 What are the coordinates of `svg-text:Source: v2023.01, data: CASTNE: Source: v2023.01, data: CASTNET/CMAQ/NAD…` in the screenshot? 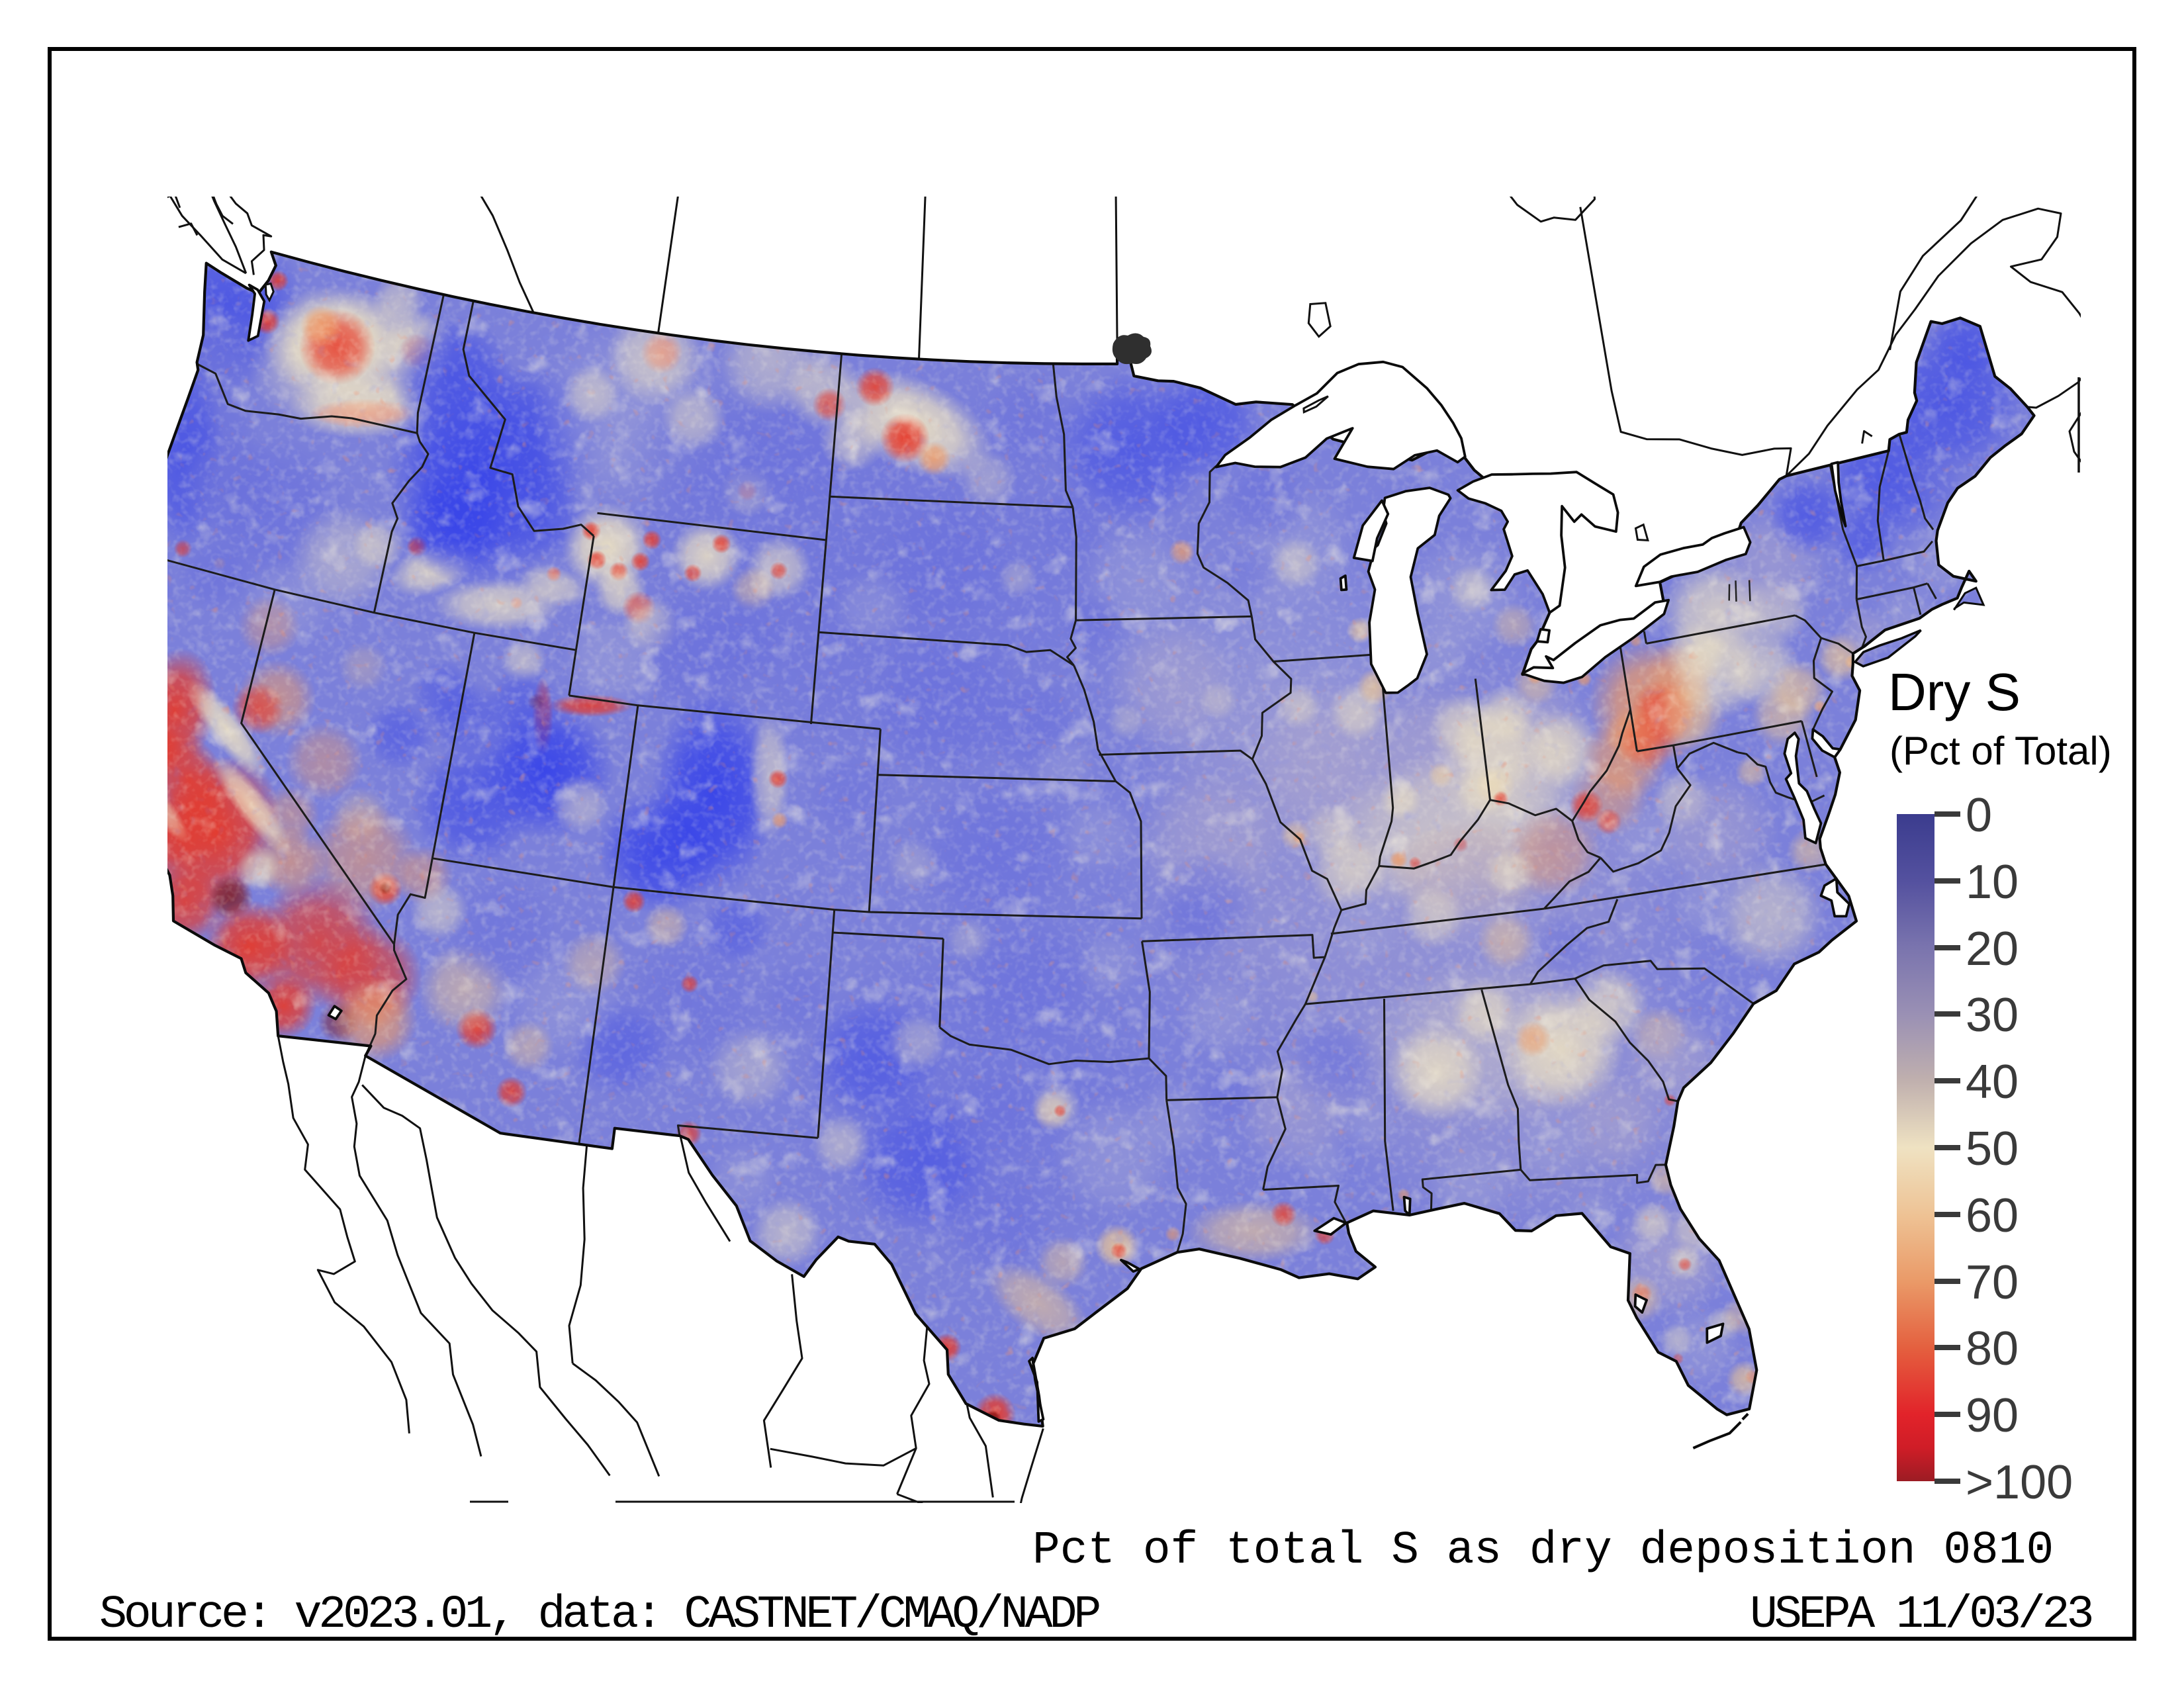 It's located at (599, 1615).